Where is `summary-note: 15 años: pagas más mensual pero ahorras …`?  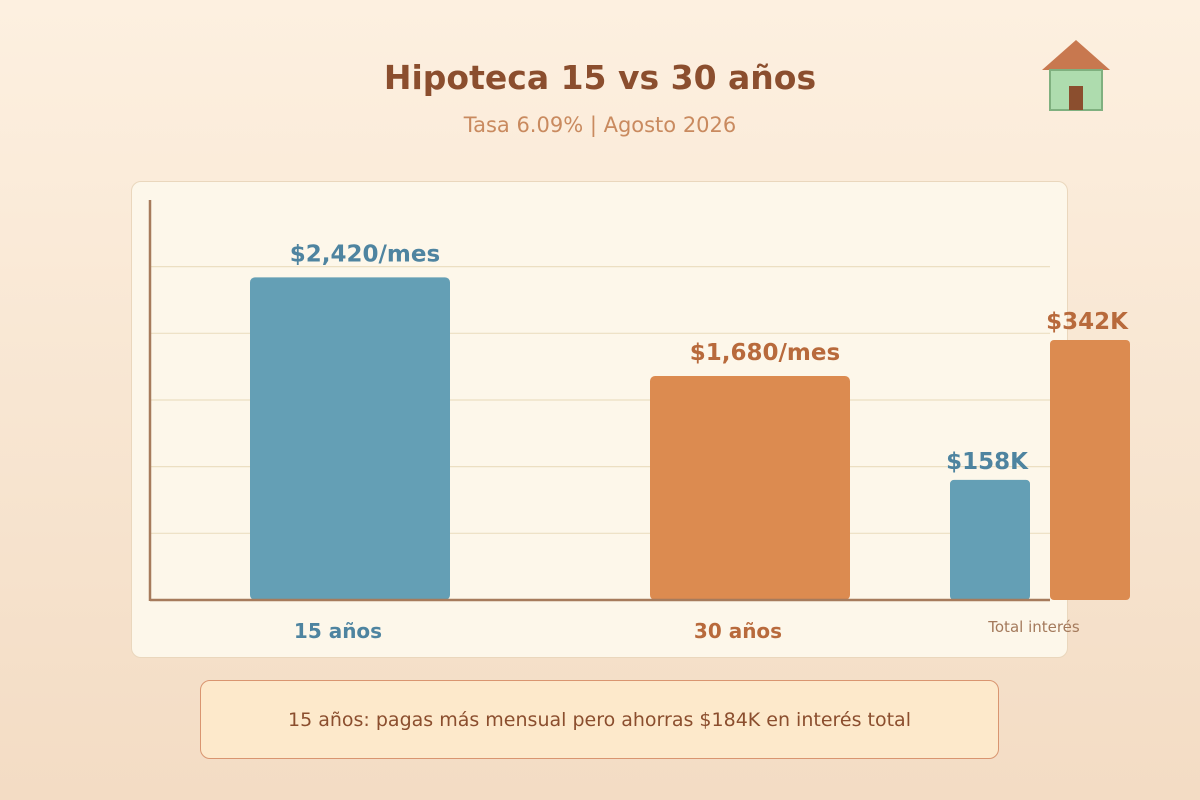
summary-note: 15 años: pagas más mensual pero ahorras … is located at coordinates (599, 719).